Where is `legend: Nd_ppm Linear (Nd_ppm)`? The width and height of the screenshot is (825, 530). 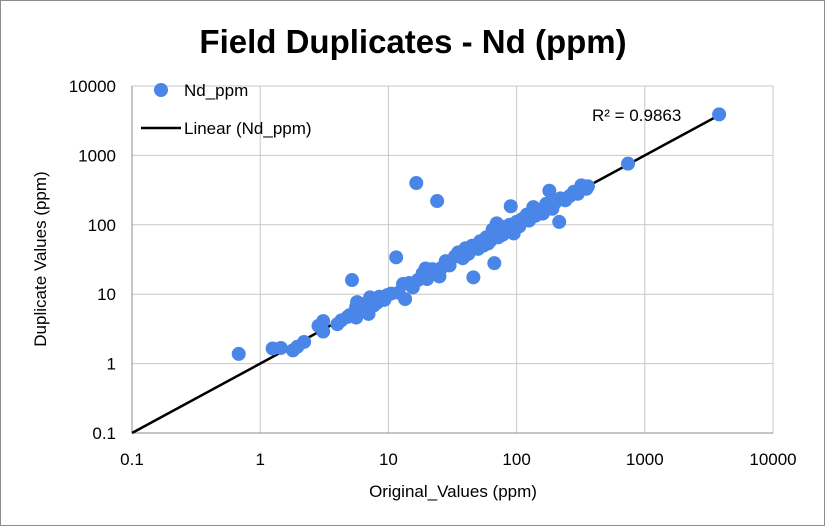
legend: Nd_ppm Linear (Nd_ppm) is located at coordinates (226, 109).